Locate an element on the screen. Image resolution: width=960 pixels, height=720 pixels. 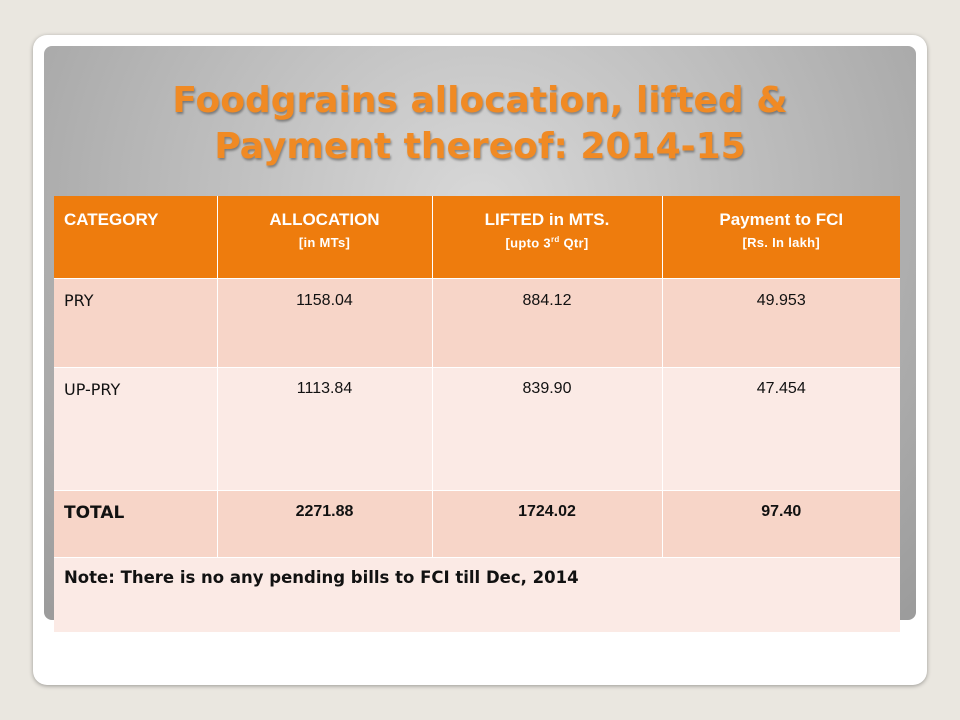
title-line-2: Payment thereof: 2014-15 is located at coordinates (480, 146).